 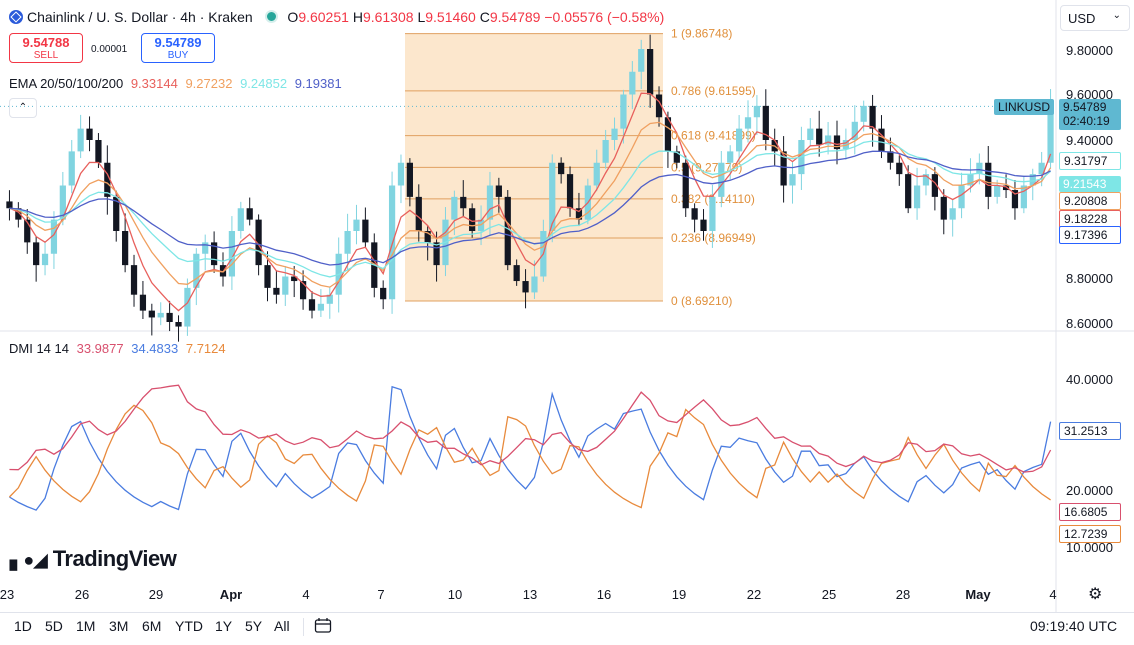 What do you see at coordinates (178, 55) in the screenshot?
I see `buy-label: BUY` at bounding box center [178, 55].